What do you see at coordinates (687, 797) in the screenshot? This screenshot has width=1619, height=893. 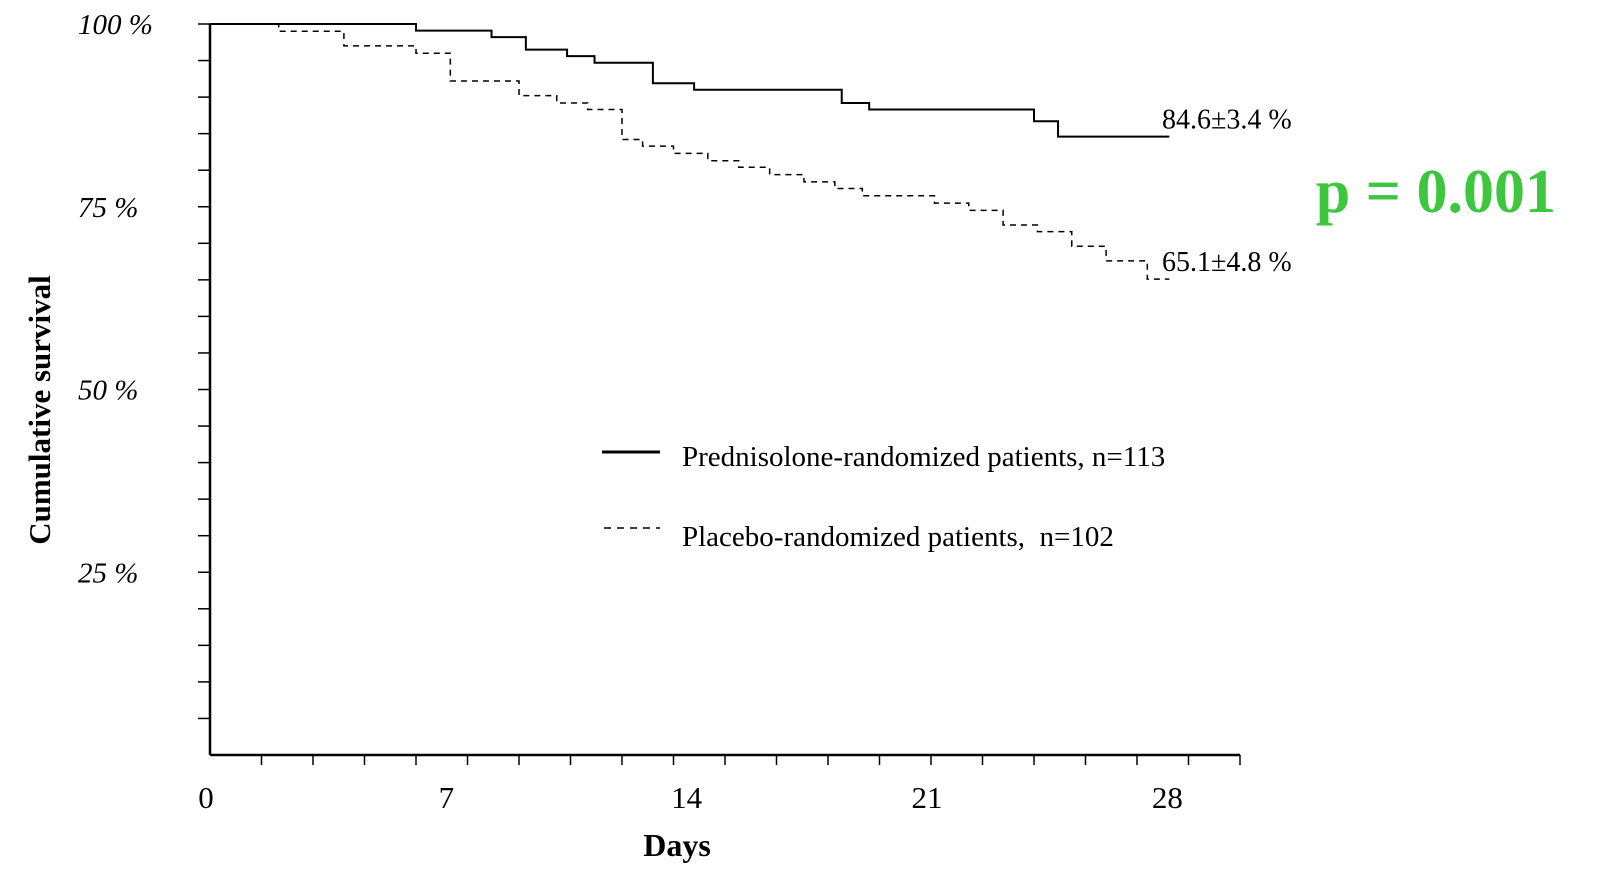 I see `x-tick-label: 14` at bounding box center [687, 797].